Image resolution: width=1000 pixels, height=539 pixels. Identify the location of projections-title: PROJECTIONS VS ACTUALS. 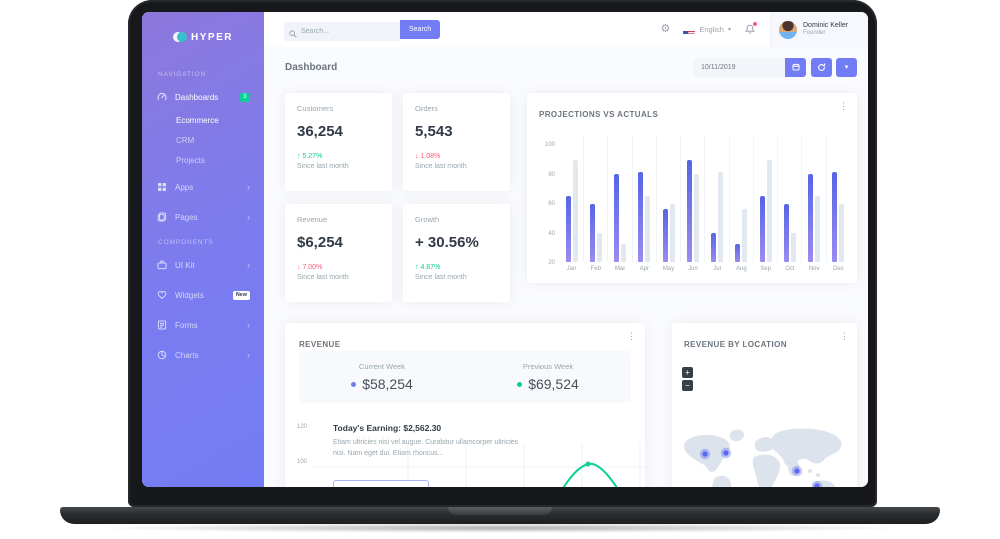
(599, 114).